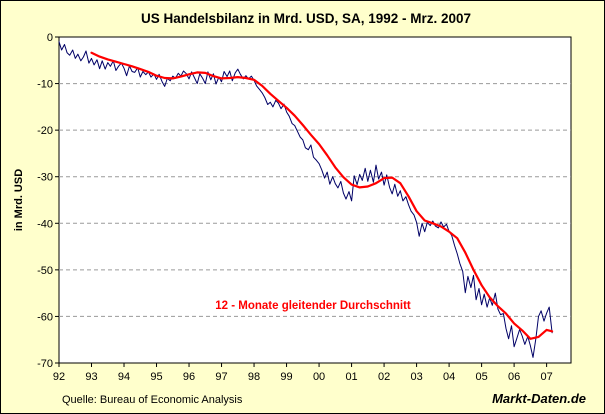  I want to click on x-tick-label: 92, so click(59, 377).